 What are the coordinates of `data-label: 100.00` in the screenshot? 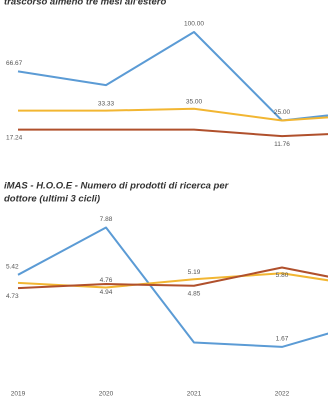 It's located at (194, 24).